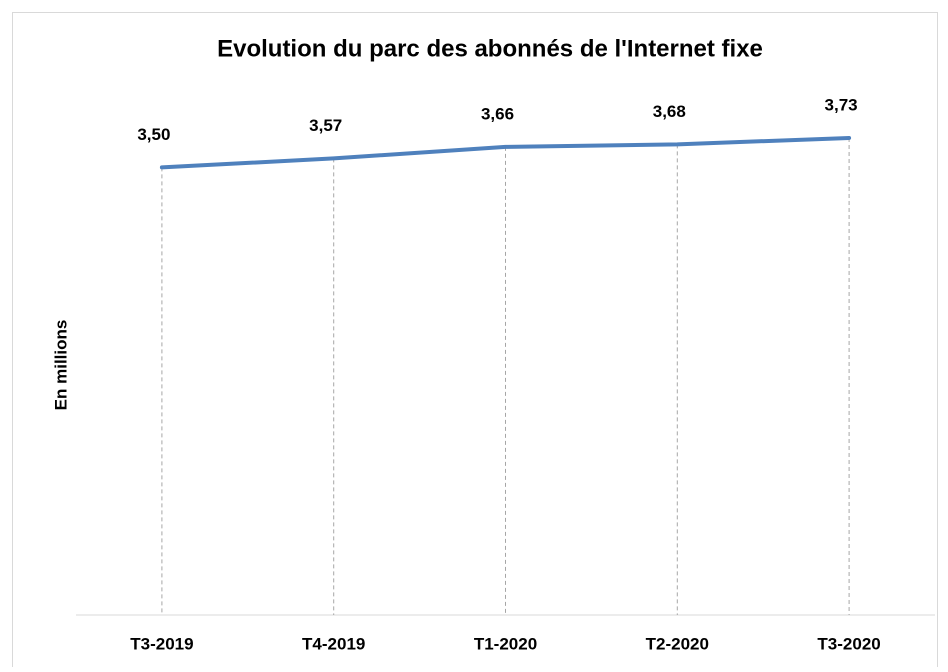  What do you see at coordinates (848, 643) in the screenshot?
I see `x-tick-label: T3-2020` at bounding box center [848, 643].